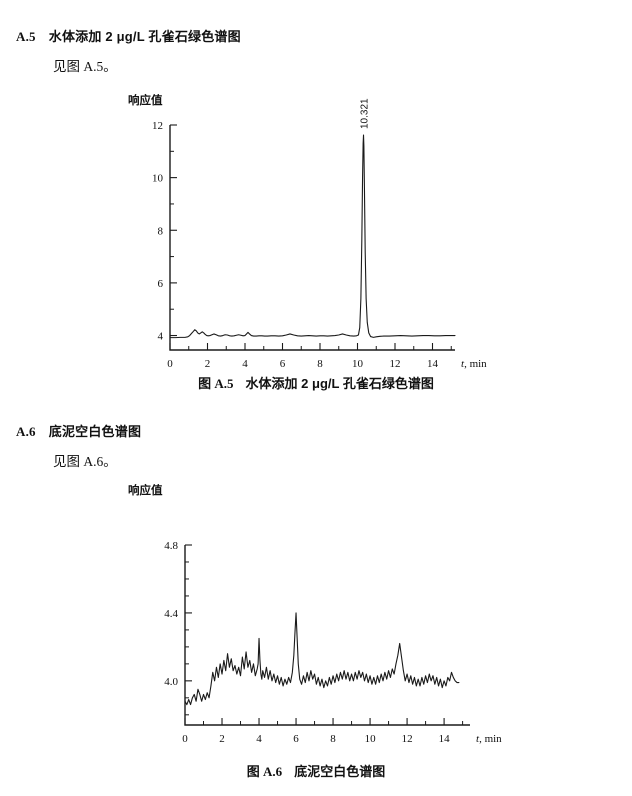  I want to click on section-heading-a5: A.5 水体添加 2 μg/L 孔雀石绿色谱图, so click(128, 35).